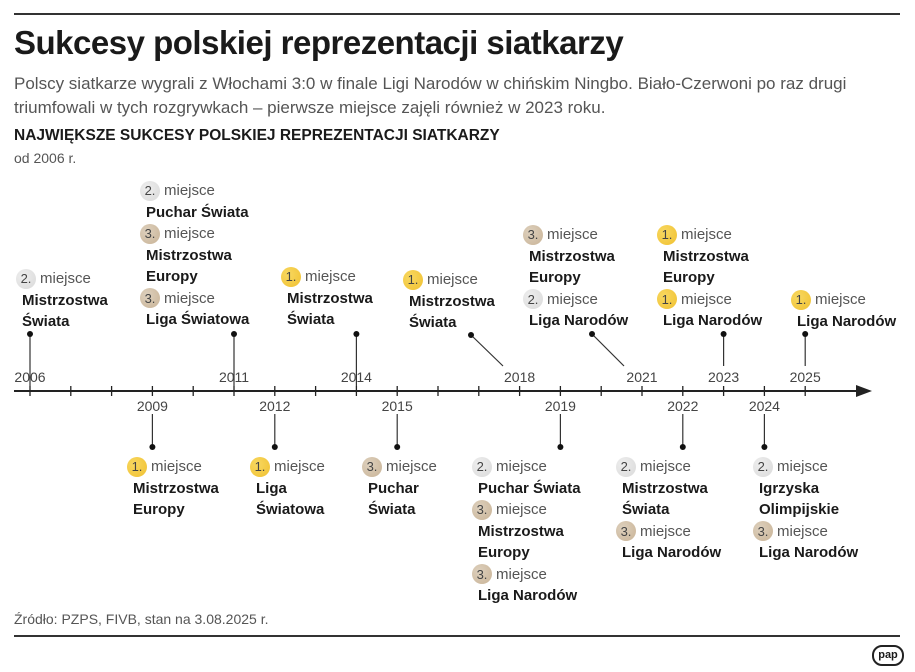 The image size is (915, 672). Describe the element at coordinates (520, 377) in the screenshot. I see `year-label: 2018` at that location.